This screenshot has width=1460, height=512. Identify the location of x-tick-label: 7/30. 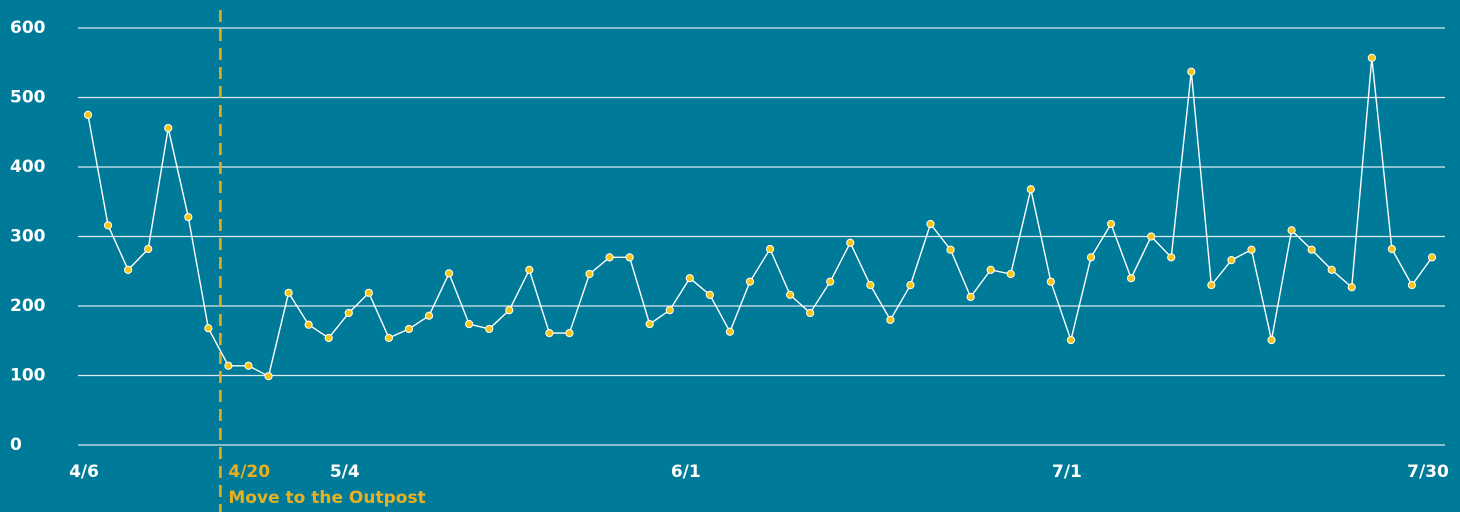
(1428, 472).